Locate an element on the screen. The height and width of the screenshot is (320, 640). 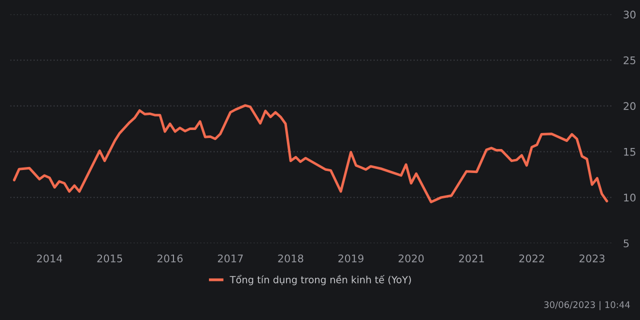
y-tick-label: 25 is located at coordinates (630, 60).